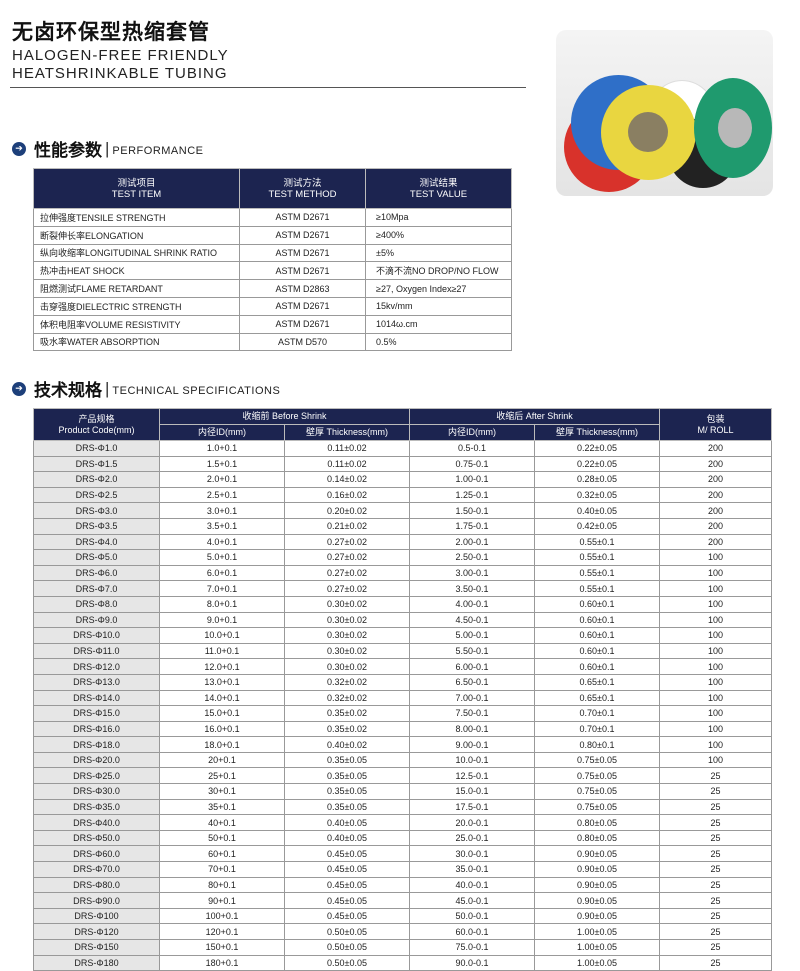 This screenshot has width=800, height=971. Describe the element at coordinates (222, 448) in the screenshot. I see `before-id-cell: 1.0+0.1` at that location.